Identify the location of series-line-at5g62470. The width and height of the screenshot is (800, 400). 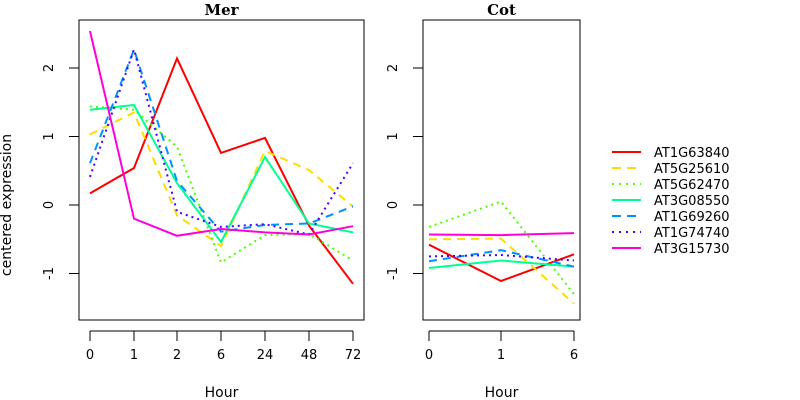
(501, 247).